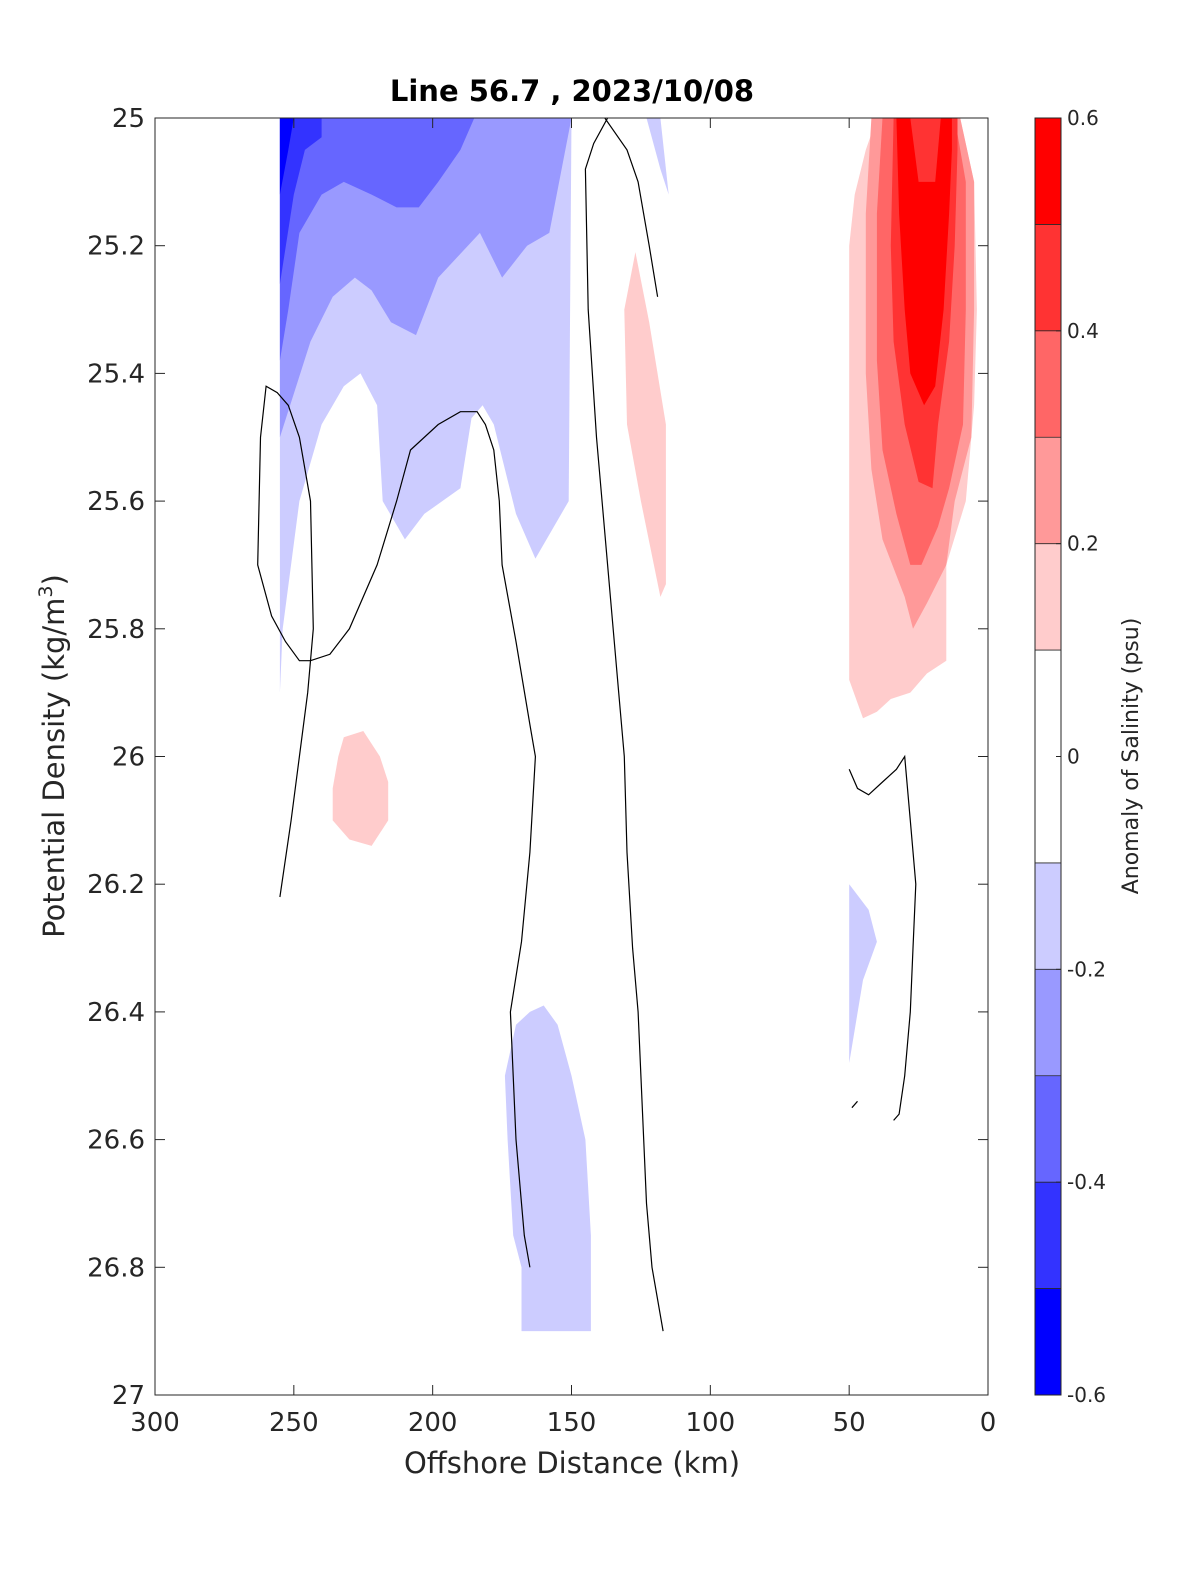 This screenshot has height=1575, width=1200. What do you see at coordinates (397, 826) in the screenshot?
I see `contour-loop-offshore` at bounding box center [397, 826].